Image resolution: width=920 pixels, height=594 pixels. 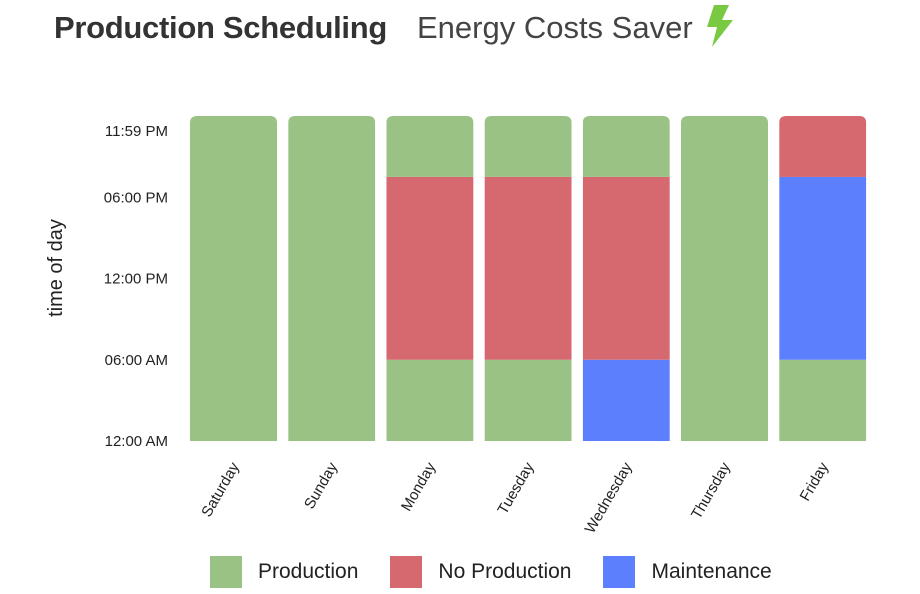 I want to click on segment-friday-no-production, so click(x=823, y=146).